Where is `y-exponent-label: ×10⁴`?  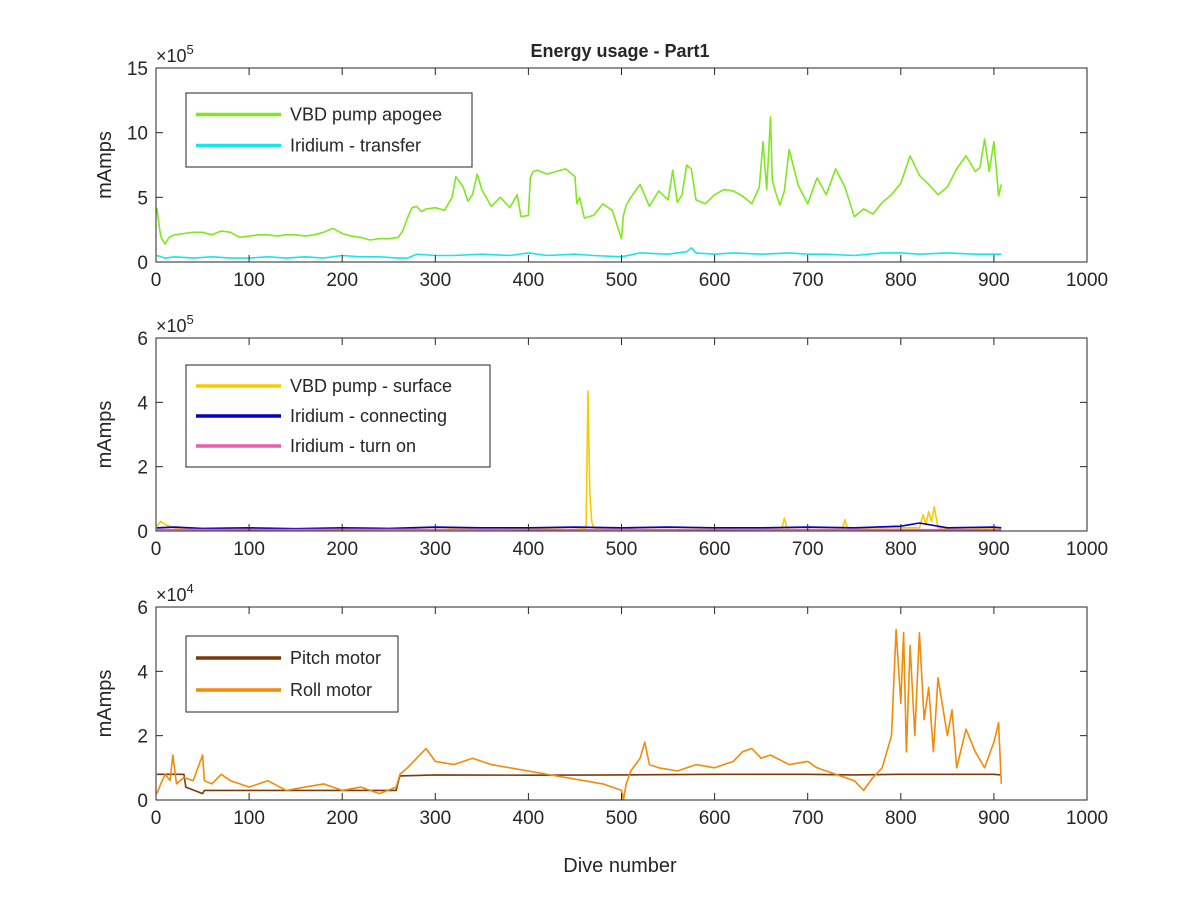 y-exponent-label: ×10⁴ is located at coordinates (175, 593).